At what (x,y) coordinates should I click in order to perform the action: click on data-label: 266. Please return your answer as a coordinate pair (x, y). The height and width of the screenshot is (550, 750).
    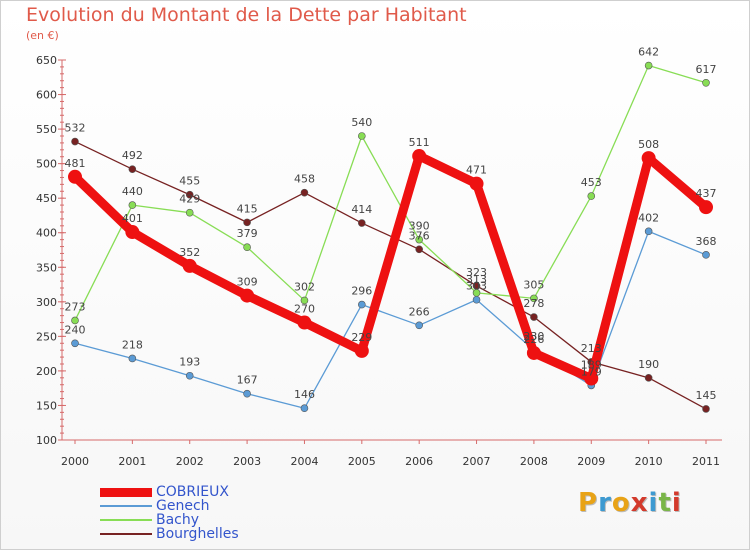
    Looking at the image, I should click on (419, 311).